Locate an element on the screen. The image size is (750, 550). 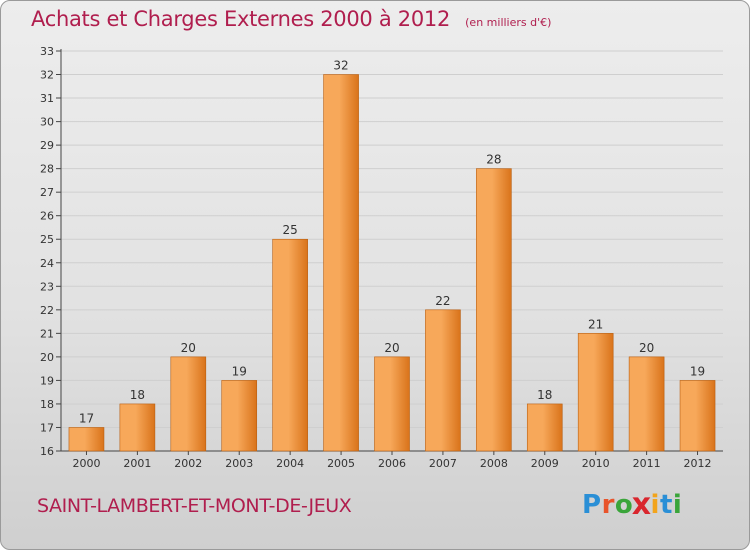
data-label: 22 is located at coordinates (442, 301).